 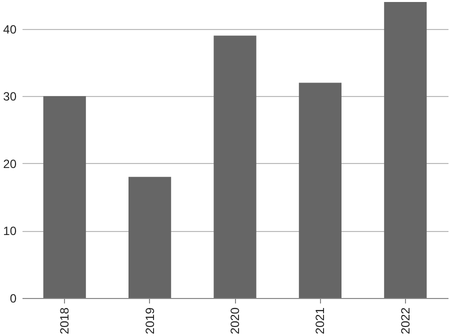 I want to click on y-tick-label: 0, so click(x=13, y=299).